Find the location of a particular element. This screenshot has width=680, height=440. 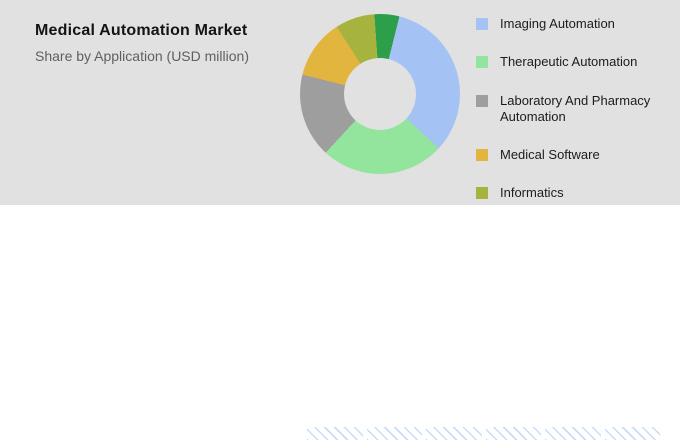

legend-label: Imaging Automation is located at coordinates (557, 23).